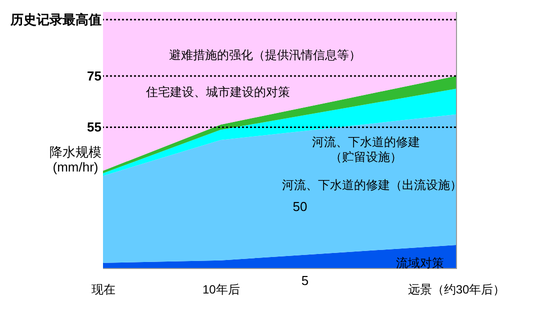 This screenshot has width=553, height=325. What do you see at coordinates (420, 263) in the screenshot?
I see `series-label: 流域对策` at bounding box center [420, 263].